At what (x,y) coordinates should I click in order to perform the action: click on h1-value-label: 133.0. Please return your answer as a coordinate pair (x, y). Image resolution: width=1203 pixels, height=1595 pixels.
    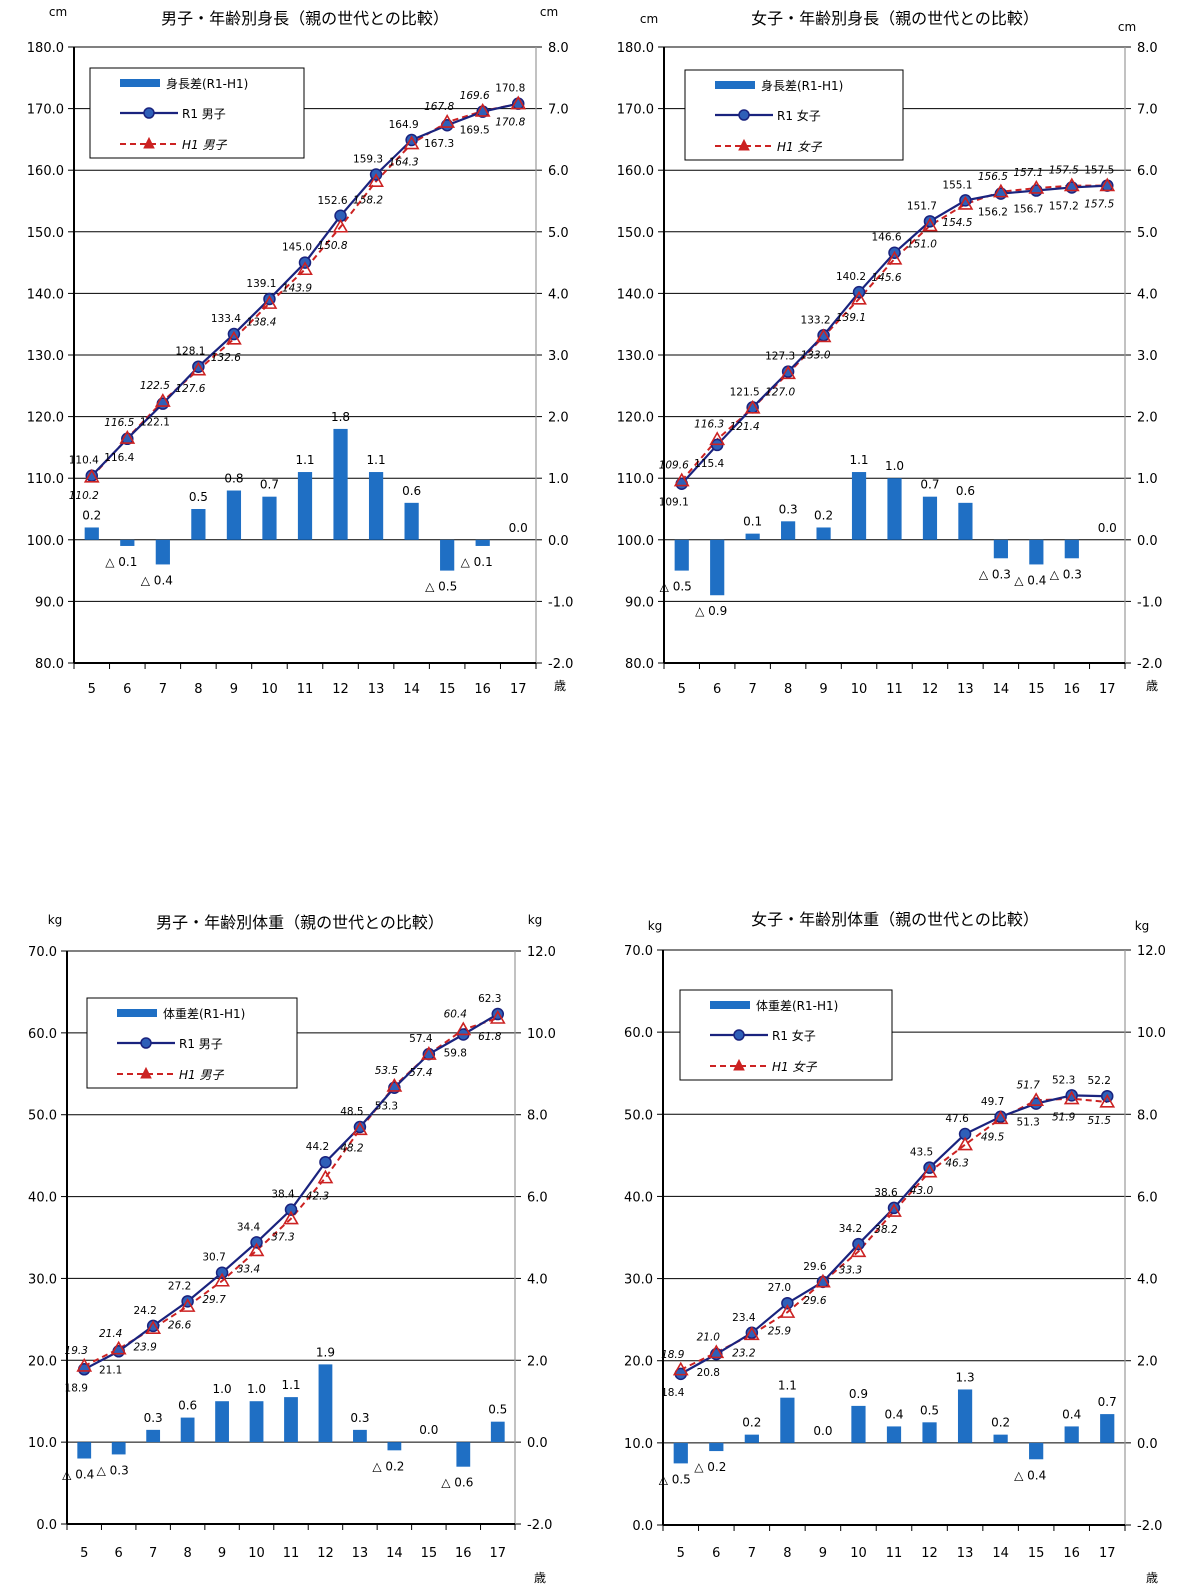
    Looking at the image, I should click on (816, 356).